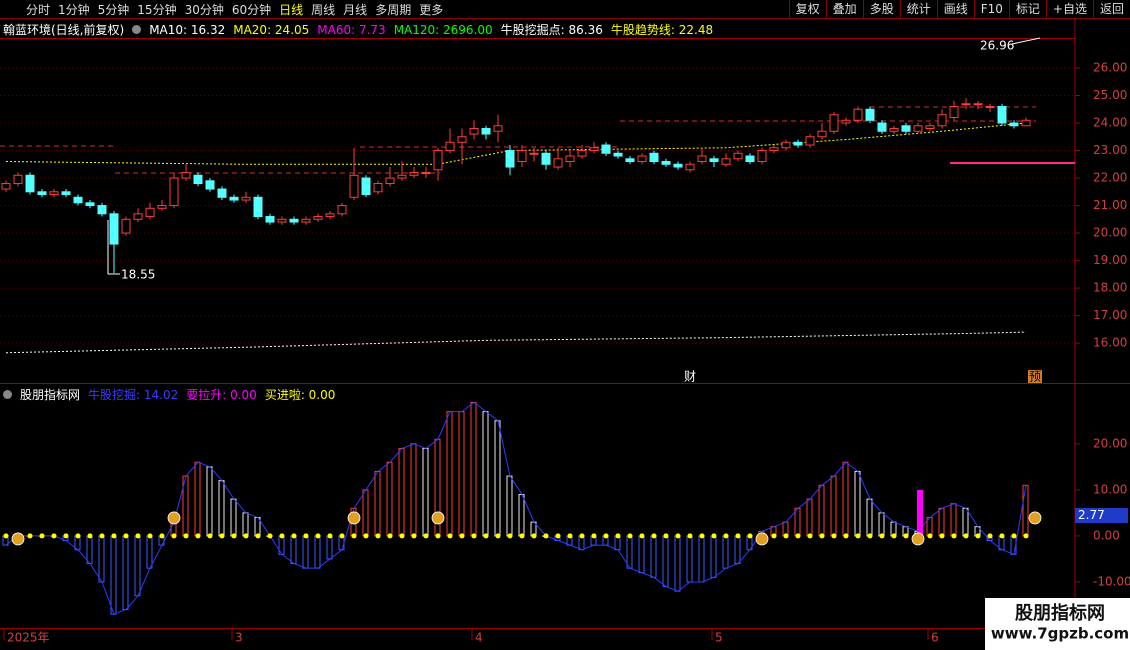 The height and width of the screenshot is (650, 1130). What do you see at coordinates (38, 9) in the screenshot?
I see `period-tab: 分时` at bounding box center [38, 9].